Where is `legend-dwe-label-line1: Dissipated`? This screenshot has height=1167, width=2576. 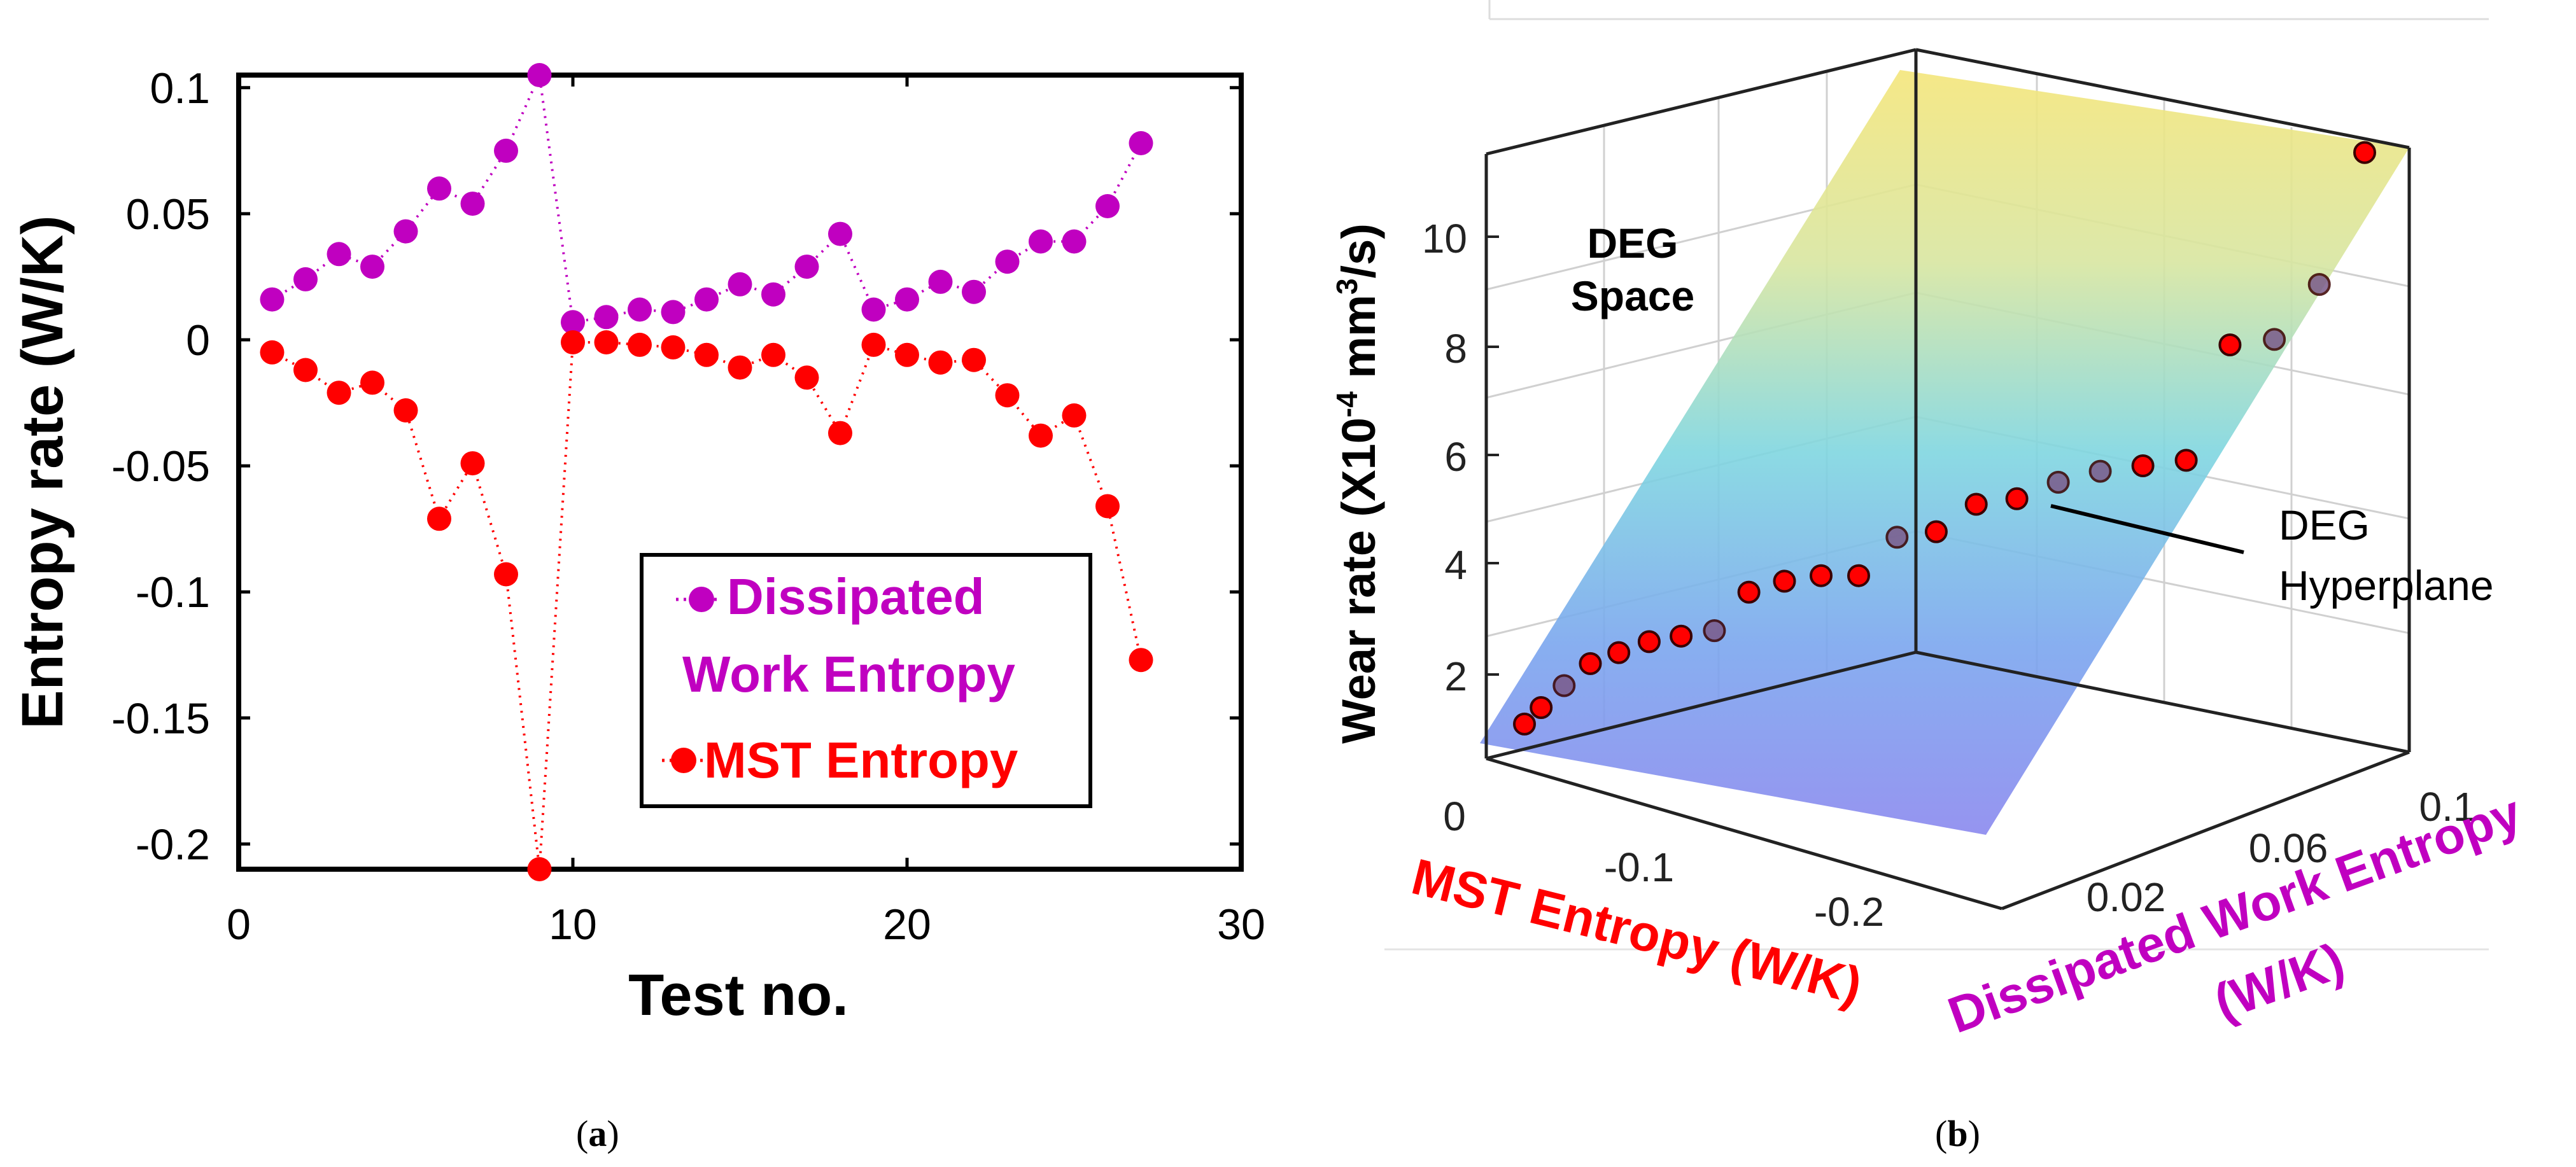
legend-dwe-label-line1: Dissipated is located at coordinates (856, 596).